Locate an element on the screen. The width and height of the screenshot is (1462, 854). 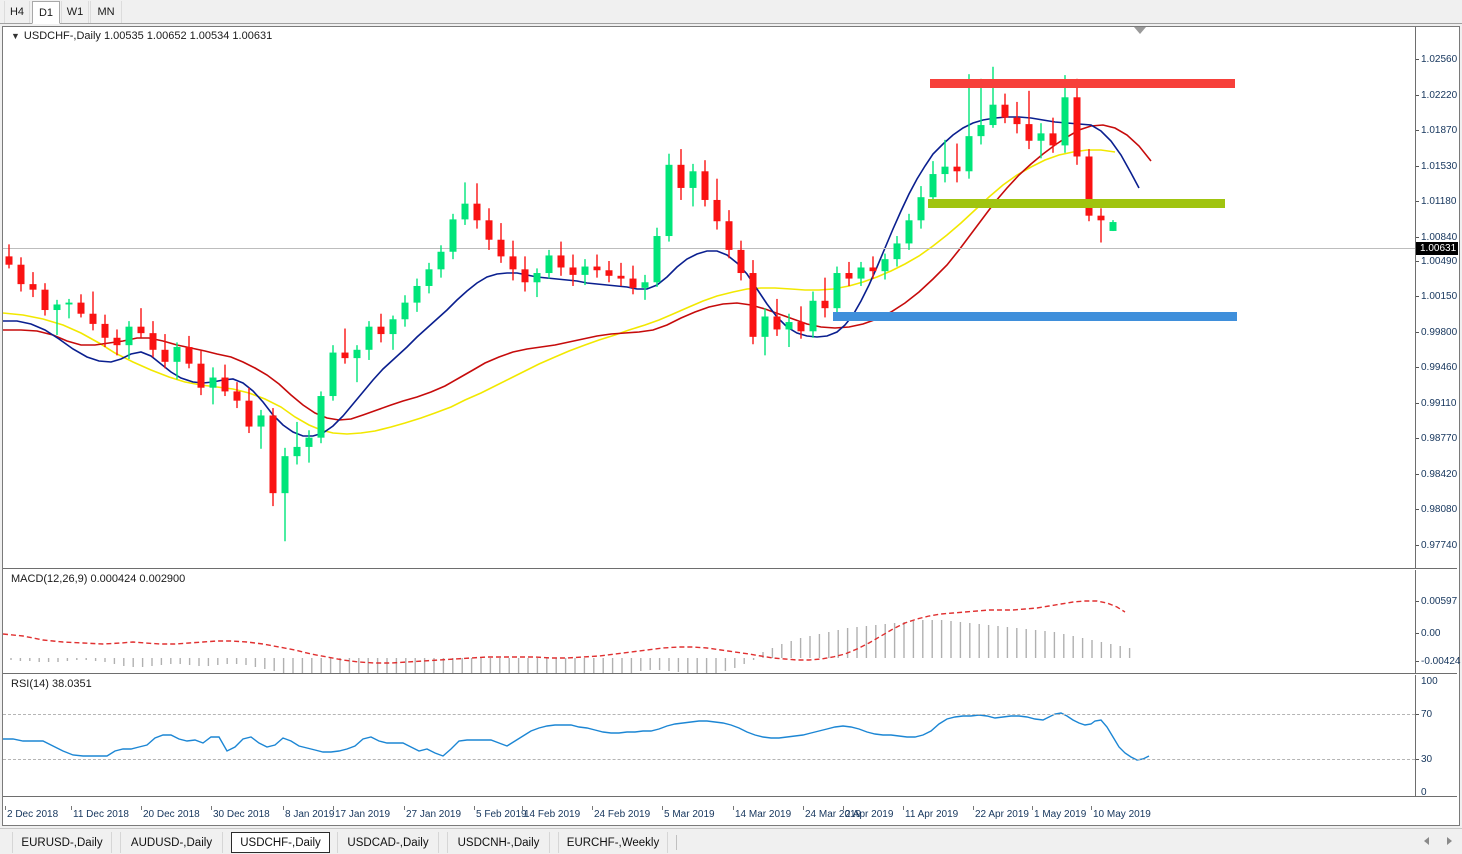
tab-usdchf-daily: USDCHF-,Daily is located at coordinates (280, 842).